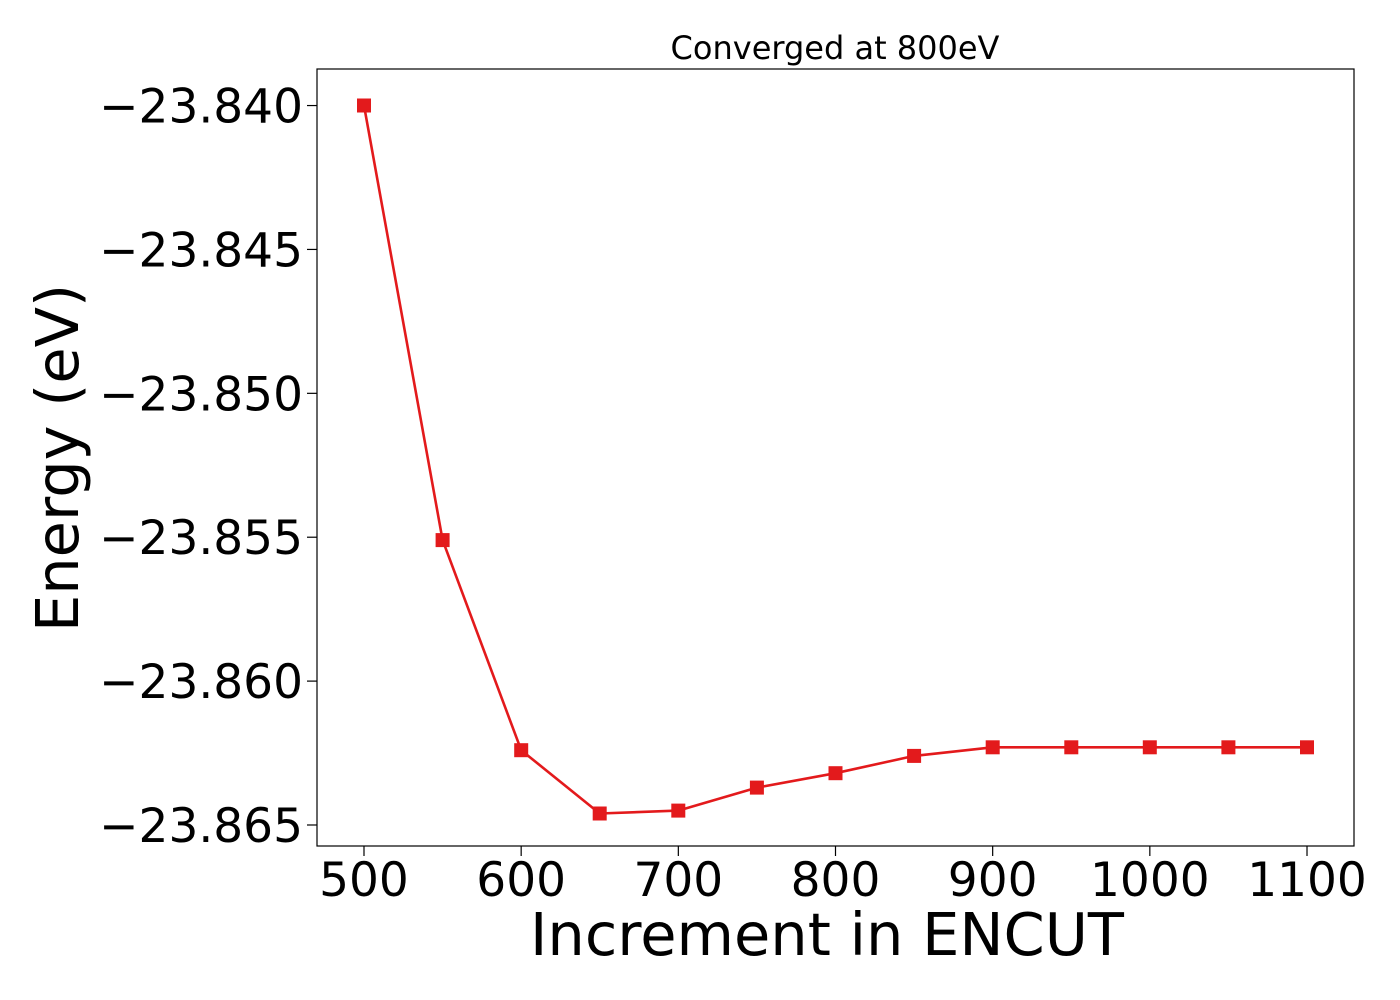 This screenshot has height=1000, width=1400. I want to click on x-ticks: 500 600 700 800 900 1000 1100, so click(843, 877).